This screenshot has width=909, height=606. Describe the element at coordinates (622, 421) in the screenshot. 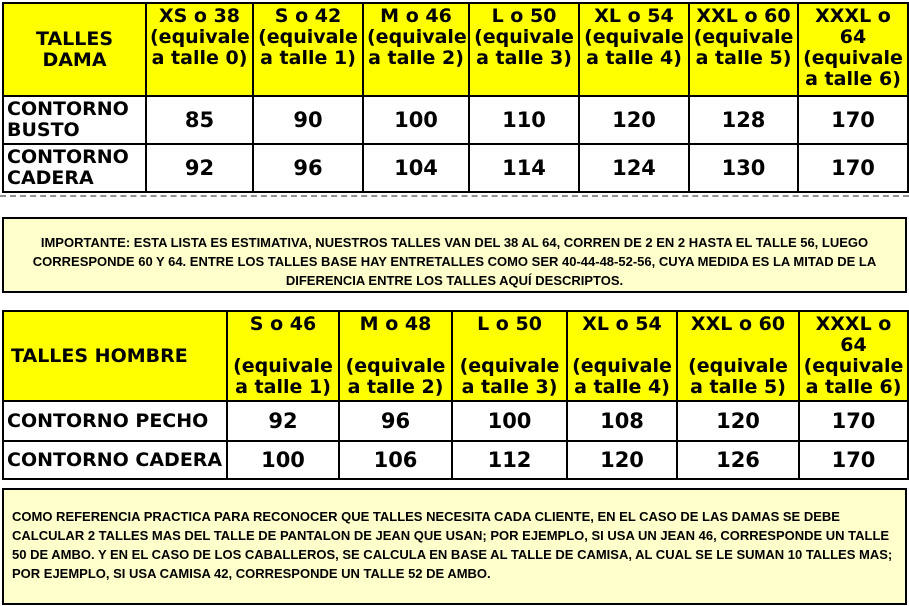

I see `cell-value: 108` at that location.